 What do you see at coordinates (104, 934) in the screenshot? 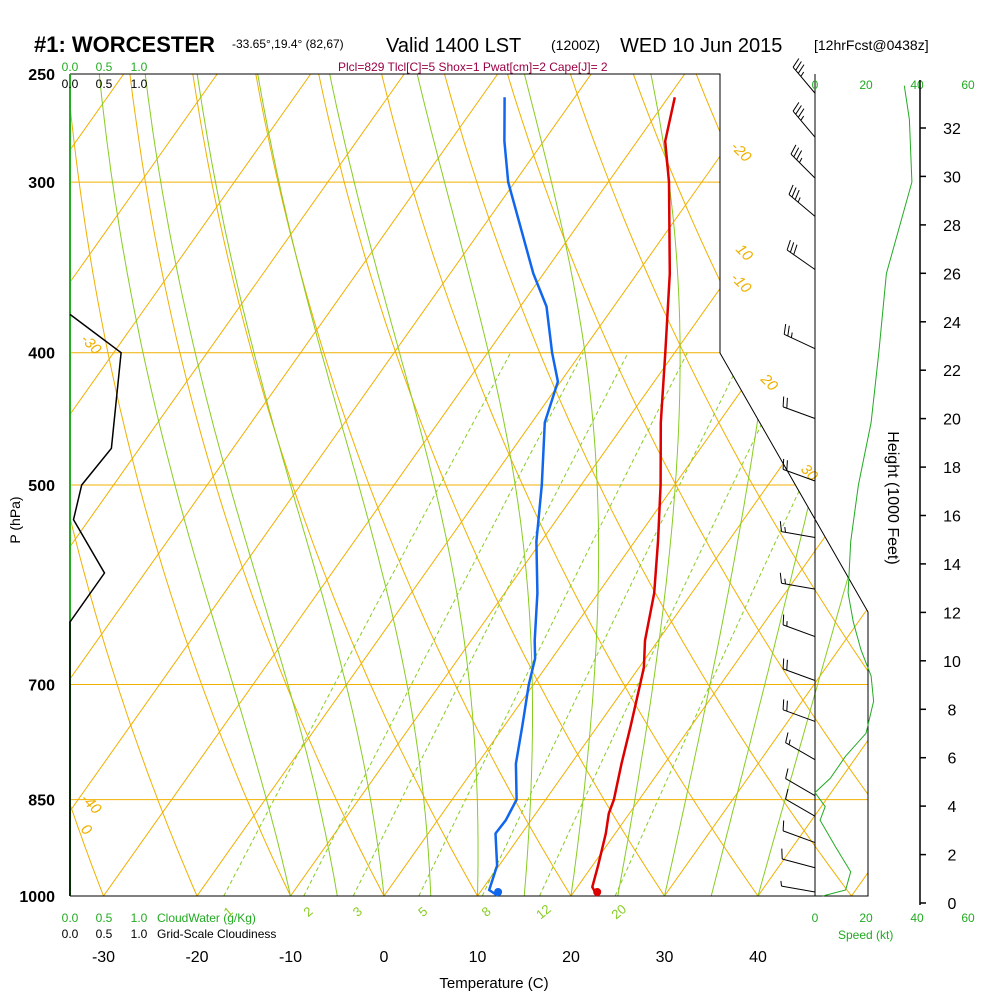
I see `cloudiness-bottom-tick: 0.5` at bounding box center [104, 934].